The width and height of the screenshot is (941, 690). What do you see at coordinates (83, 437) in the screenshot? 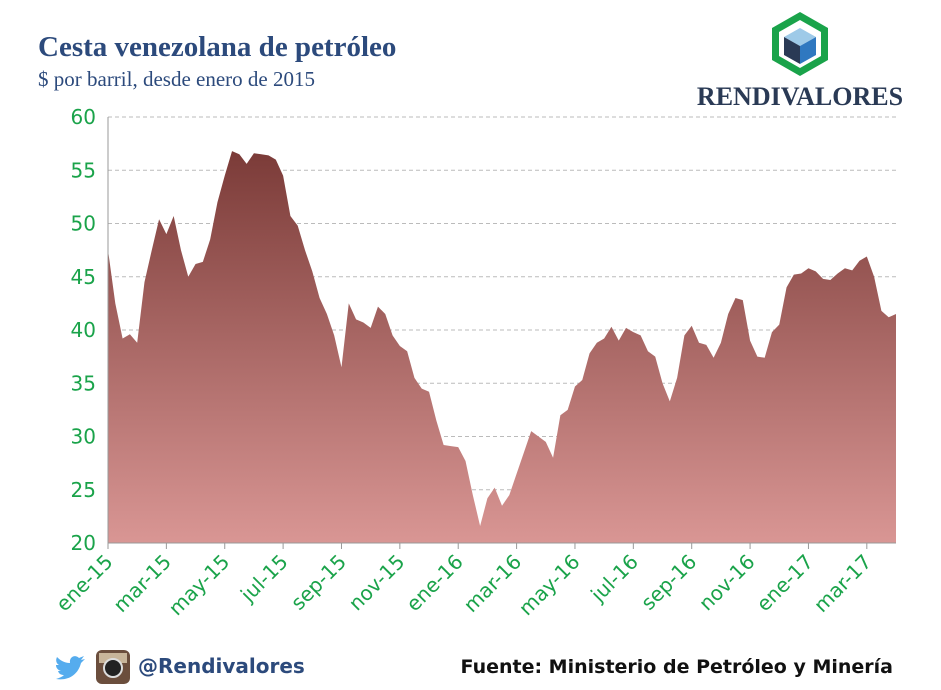
I see `y-tick-label: 30` at bounding box center [83, 437].